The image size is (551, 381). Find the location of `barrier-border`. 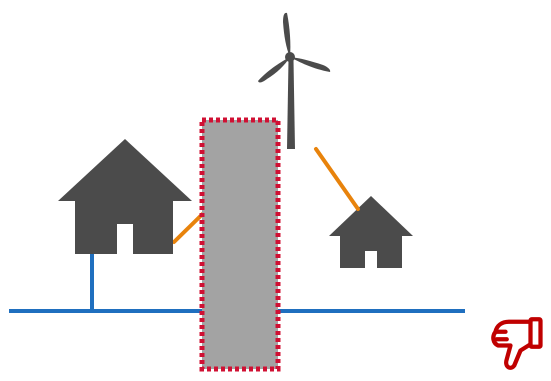

barrier-border is located at coordinates (240, 244).